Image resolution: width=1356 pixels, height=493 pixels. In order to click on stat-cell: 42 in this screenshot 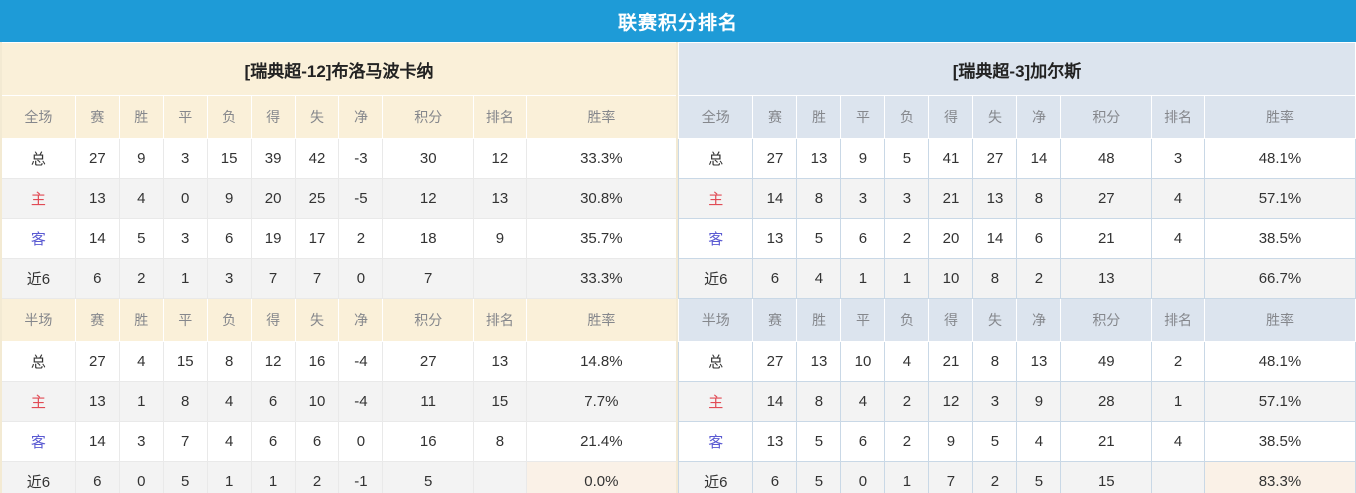, I will do `click(317, 158)`.